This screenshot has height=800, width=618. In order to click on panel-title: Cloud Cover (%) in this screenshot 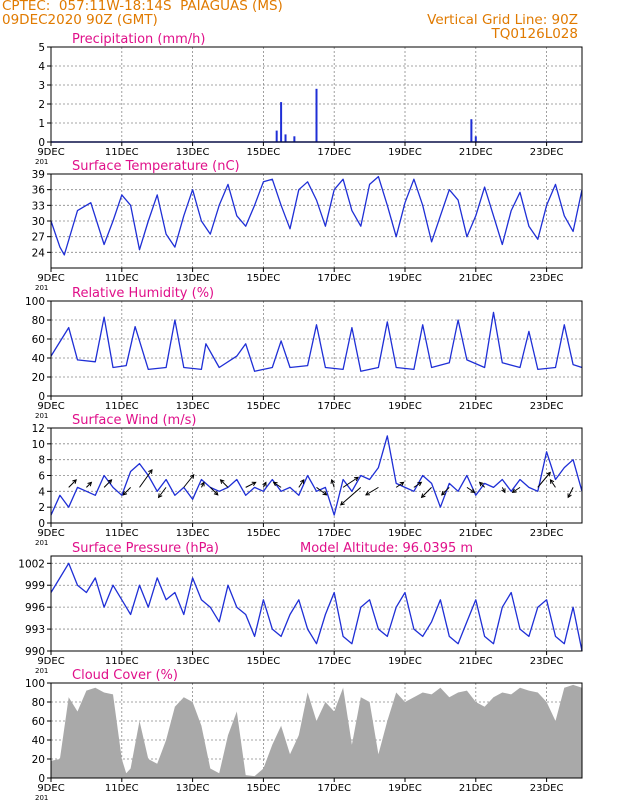, I will do `click(125, 675)`.